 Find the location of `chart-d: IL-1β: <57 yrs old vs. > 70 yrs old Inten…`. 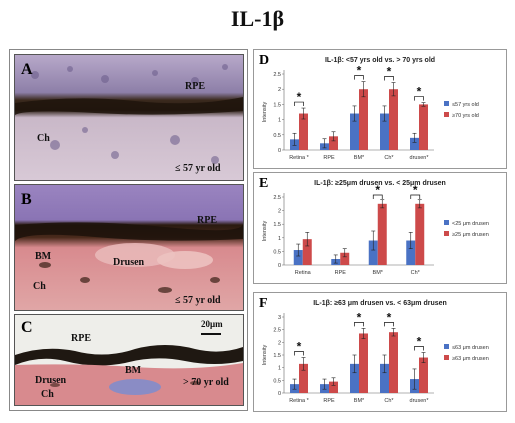

chart-d: IL-1β: <57 yrs old vs. > 70 yrs old Inten… is located at coordinates (370, 109).